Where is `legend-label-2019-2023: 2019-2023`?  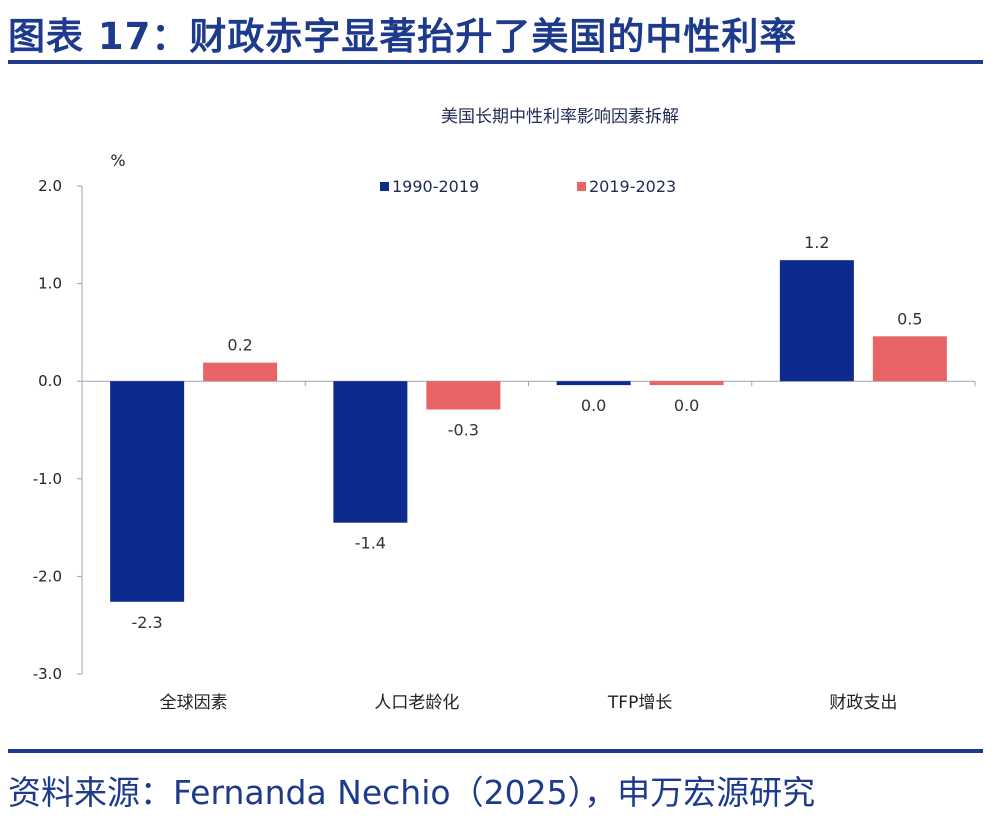 legend-label-2019-2023: 2019-2023 is located at coordinates (632, 186).